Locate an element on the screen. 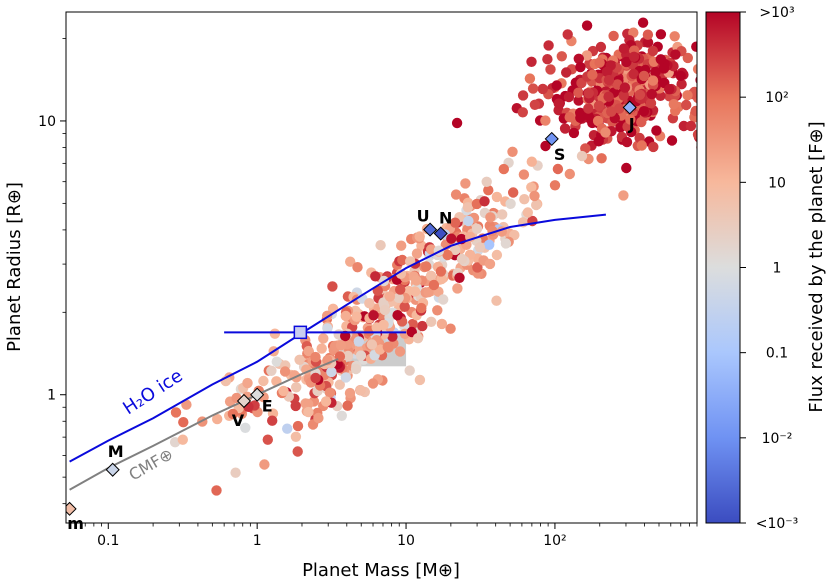 The image size is (830, 584). colorbar-tick-label: >10³ is located at coordinates (776, 13).